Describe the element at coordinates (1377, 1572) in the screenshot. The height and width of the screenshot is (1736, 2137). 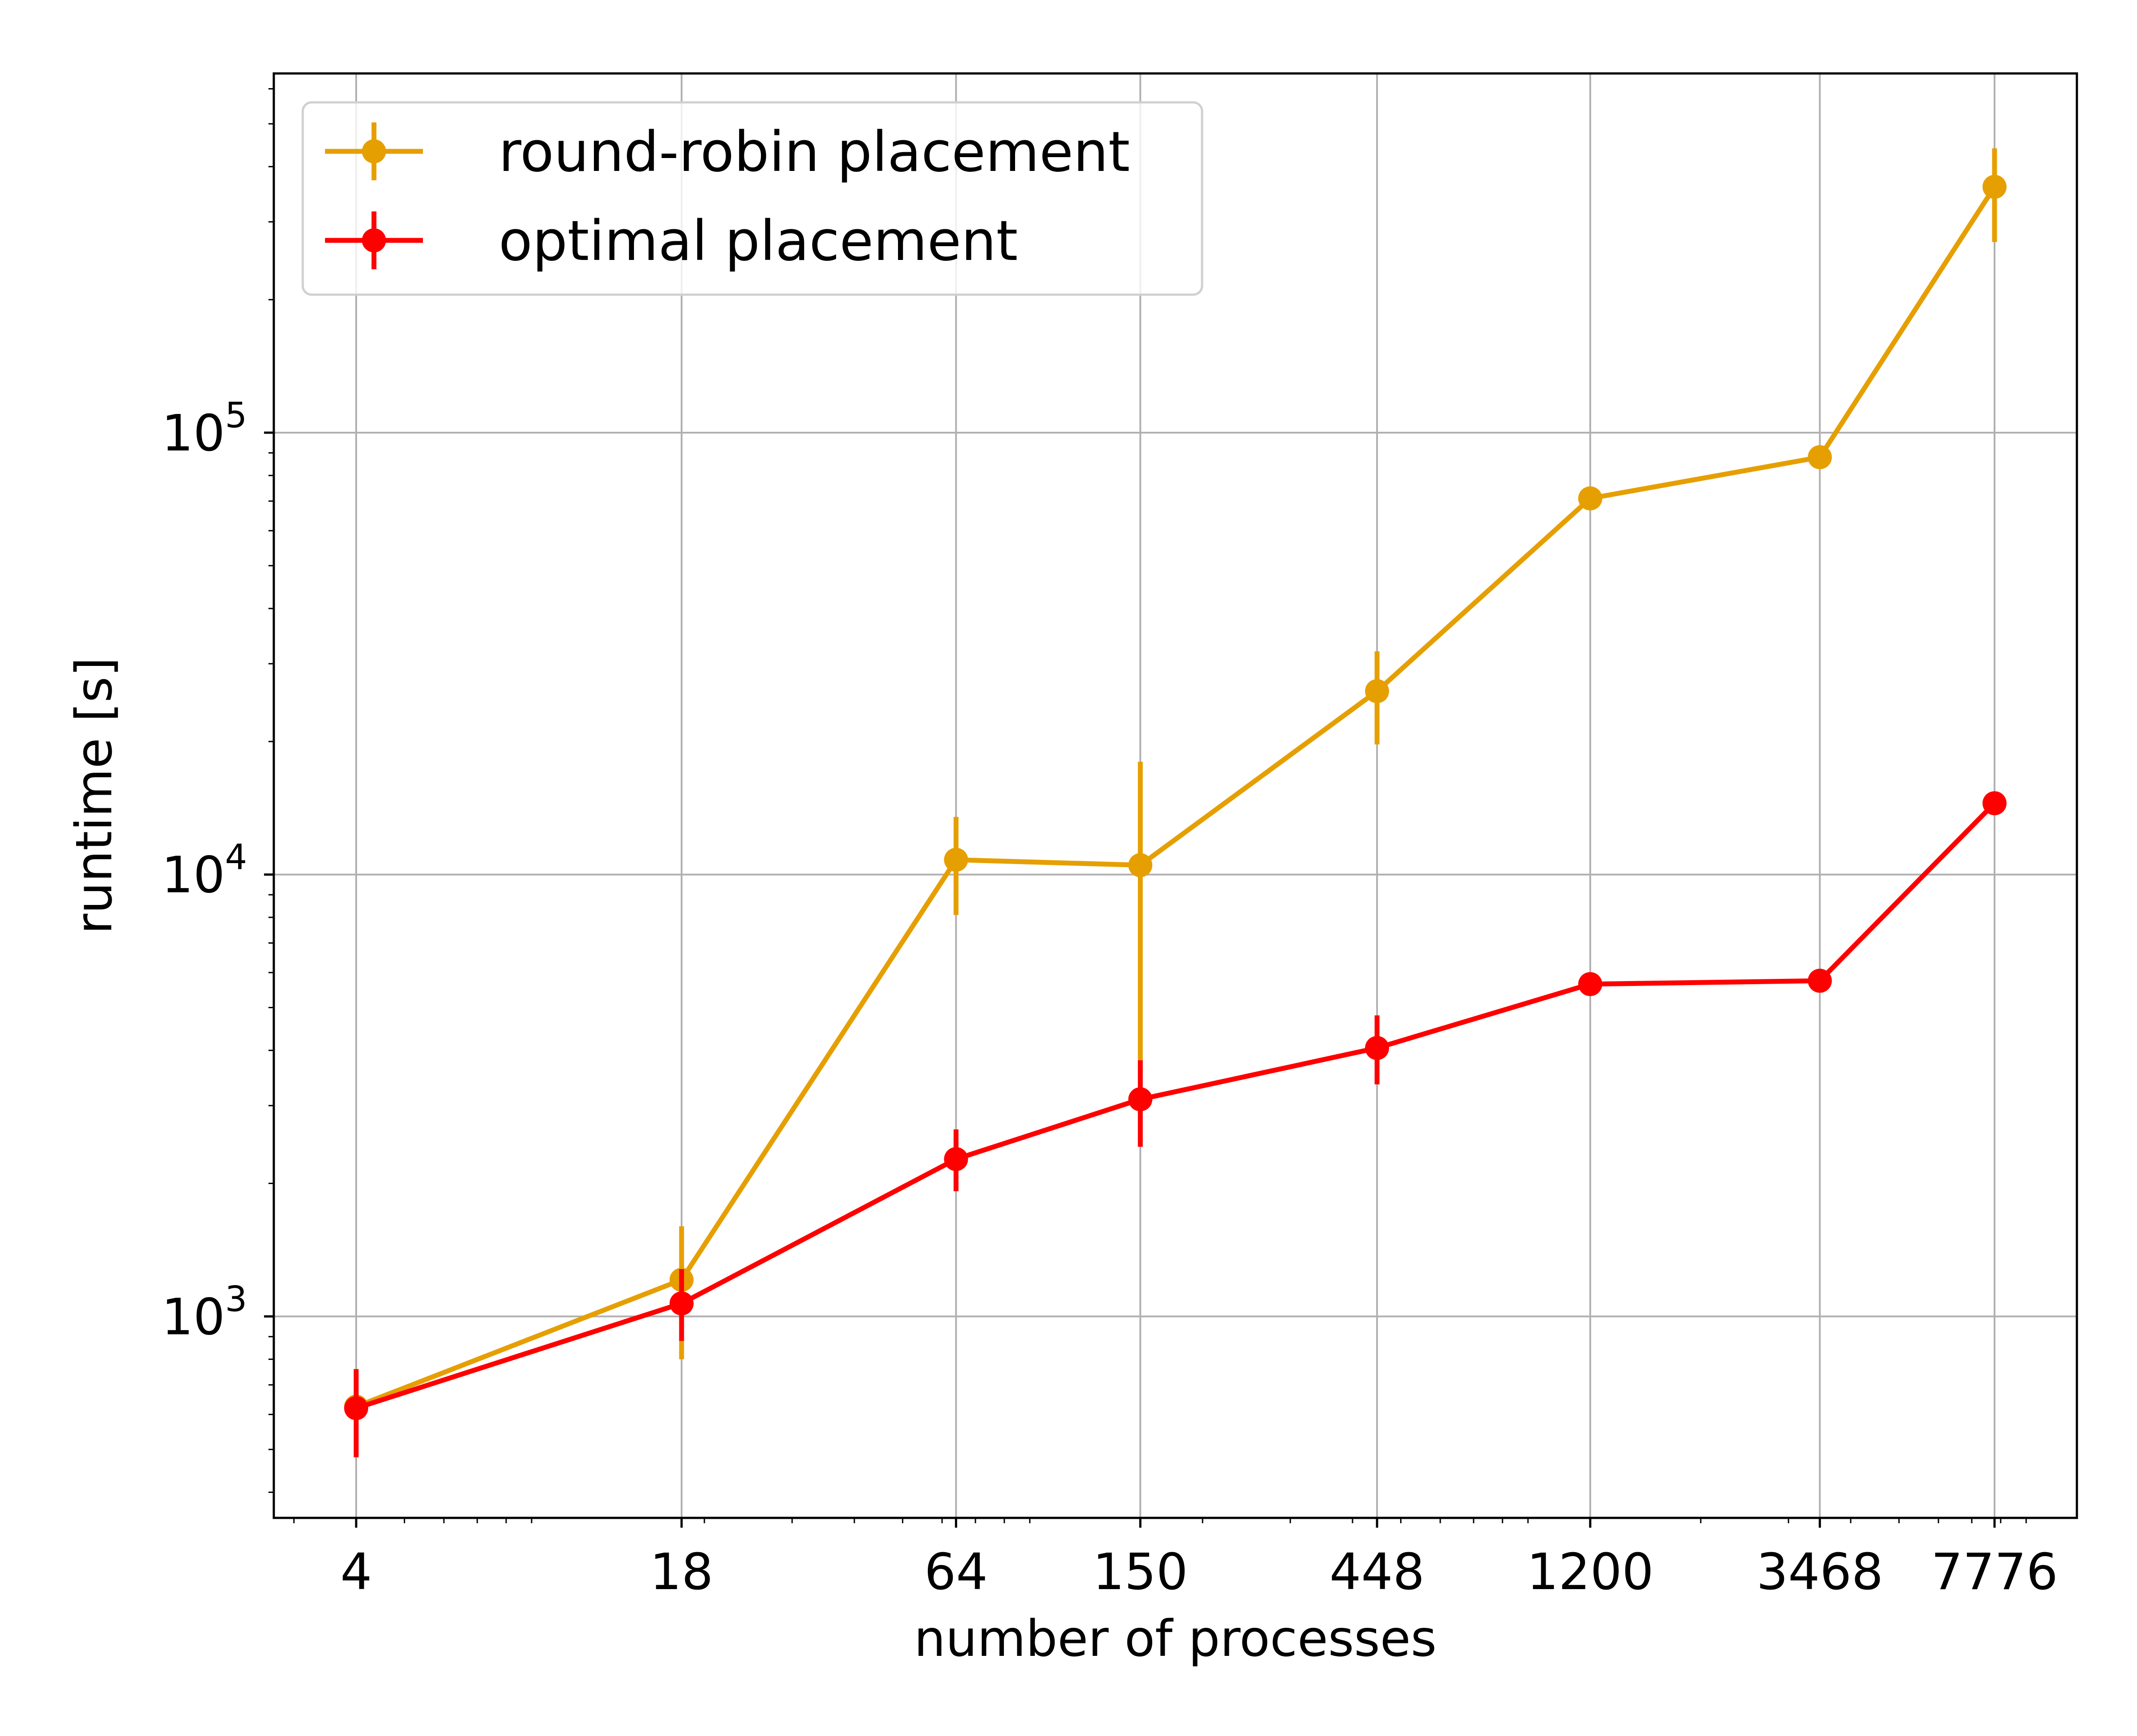
I see `x-tick-label: 448` at that location.